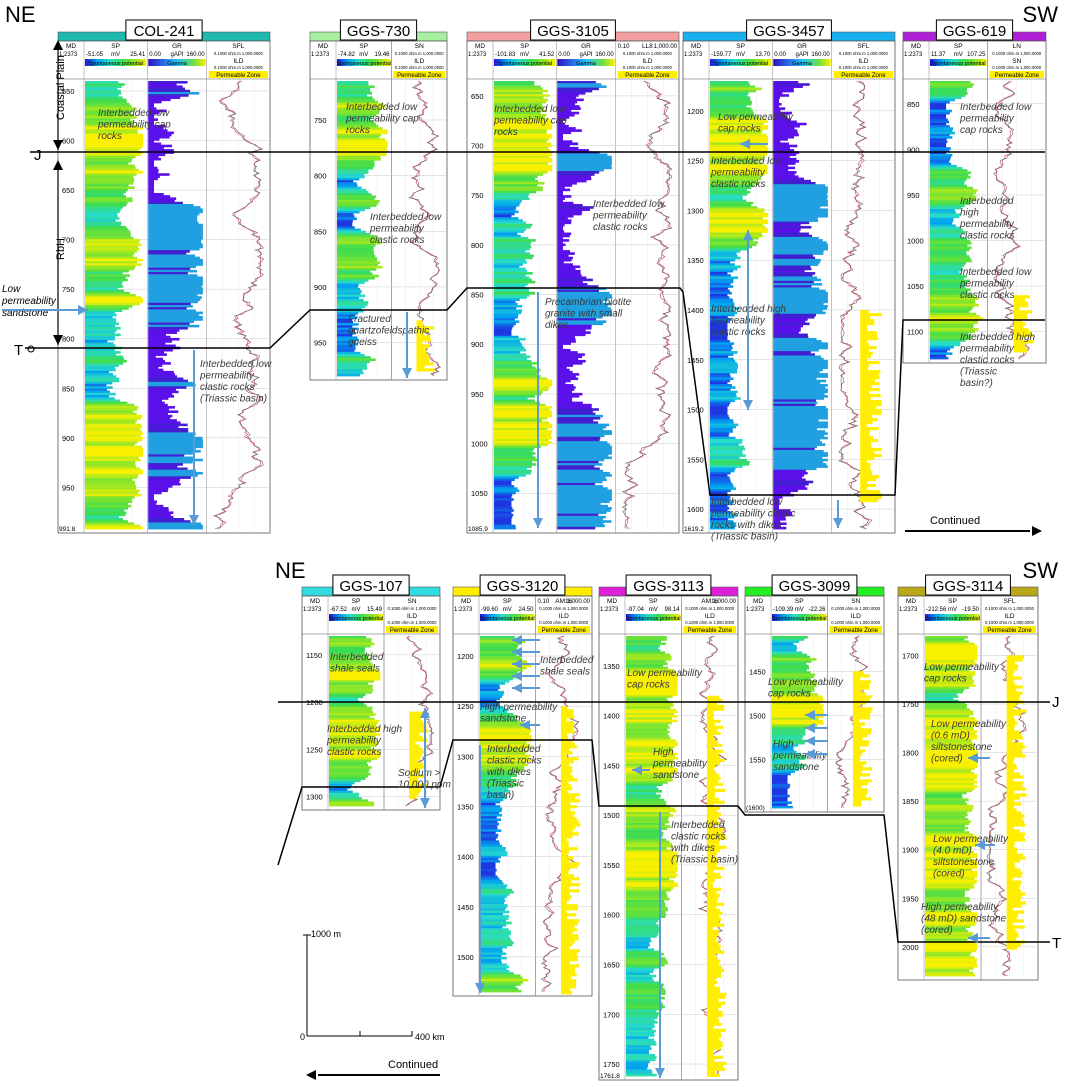 This screenshot has width=1065, height=1087. What do you see at coordinates (1009, 629) in the screenshot?
I see `permeable-zone-box` at bounding box center [1009, 629].